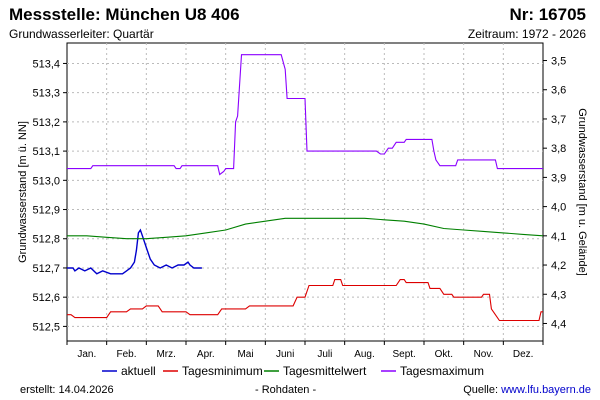 Image resolution: width=600 pixels, height=400 pixels. Describe the element at coordinates (46, 211) in the screenshot. I see `y-tick-label: 512,9` at that location.